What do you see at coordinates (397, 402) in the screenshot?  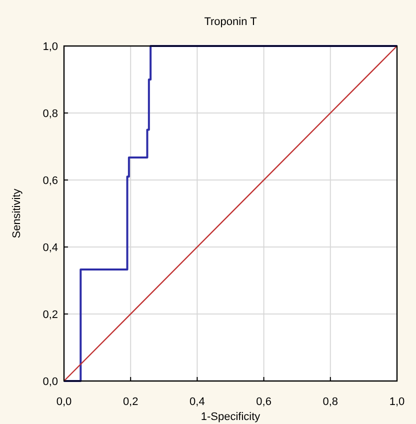 I see `x-tick-label: 1,0` at bounding box center [397, 402].